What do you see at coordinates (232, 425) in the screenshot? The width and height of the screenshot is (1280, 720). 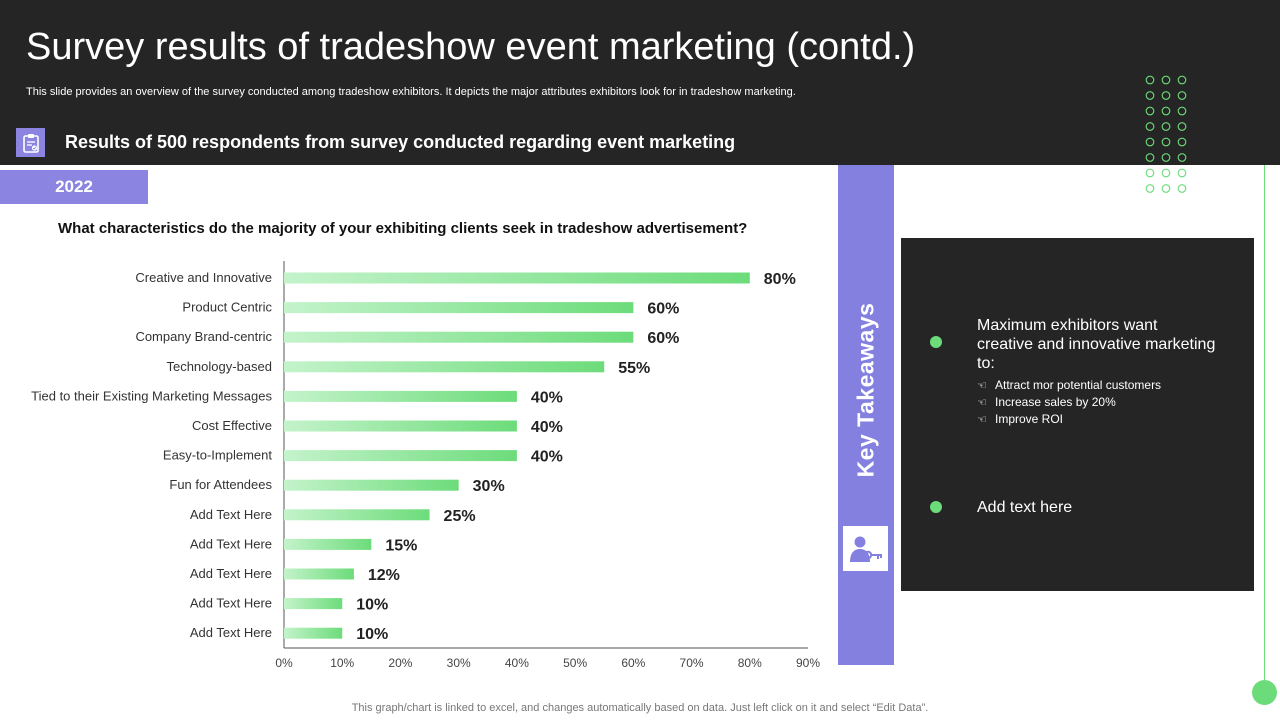 I see `category-label: Cost Effective` at bounding box center [232, 425].